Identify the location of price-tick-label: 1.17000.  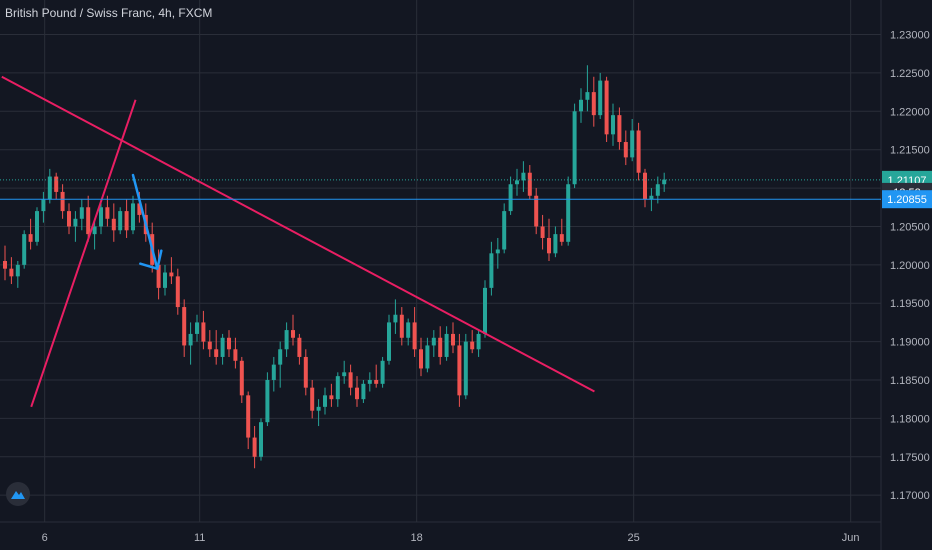
(910, 496).